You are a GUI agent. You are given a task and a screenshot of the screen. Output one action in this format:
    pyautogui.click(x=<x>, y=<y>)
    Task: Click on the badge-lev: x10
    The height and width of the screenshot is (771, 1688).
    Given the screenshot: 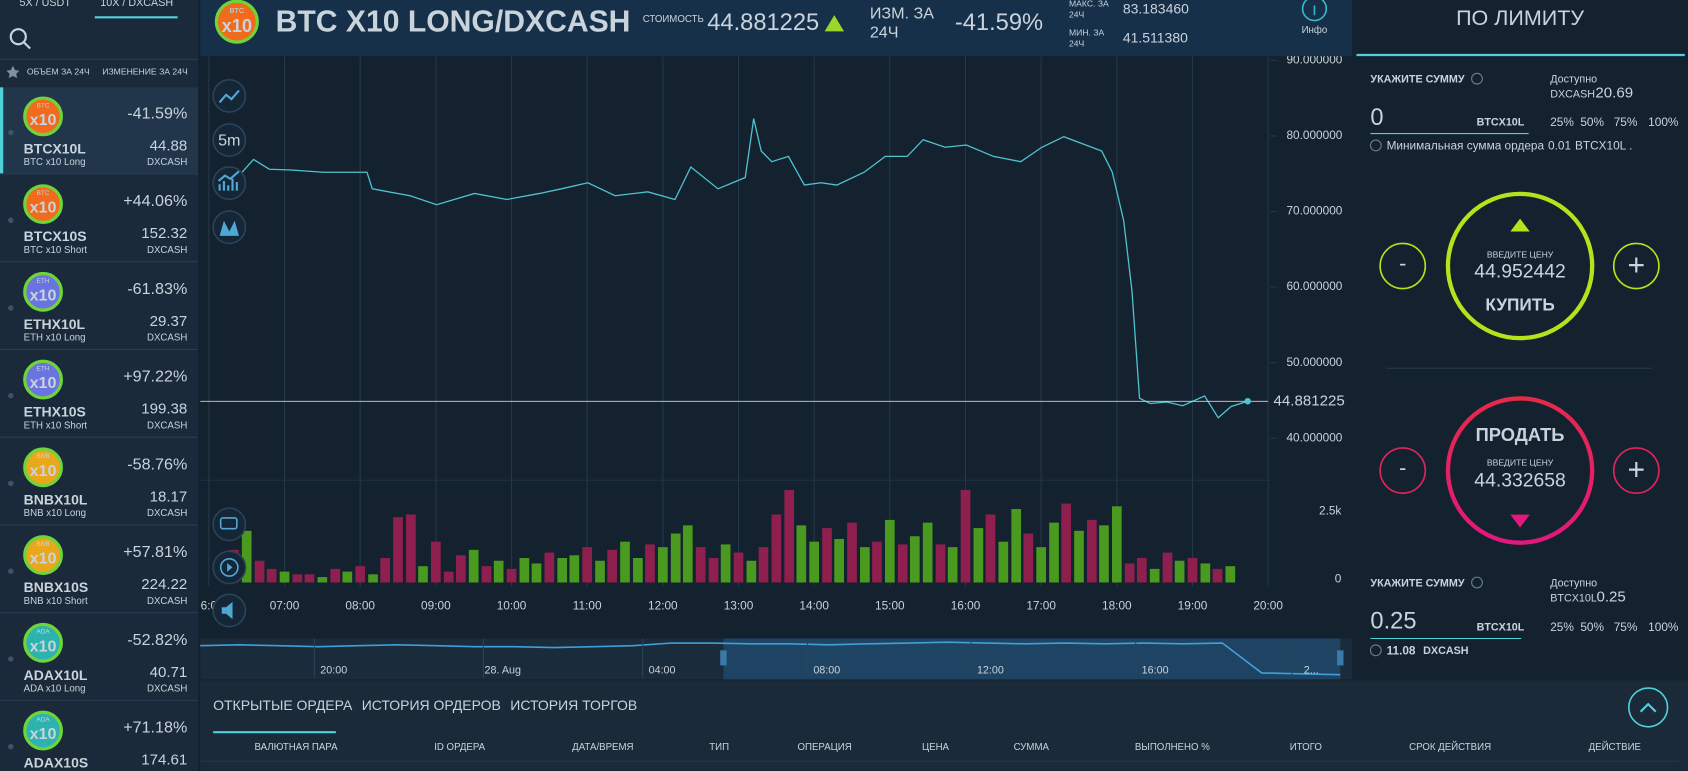 What is the action you would take?
    pyautogui.click(x=43, y=734)
    